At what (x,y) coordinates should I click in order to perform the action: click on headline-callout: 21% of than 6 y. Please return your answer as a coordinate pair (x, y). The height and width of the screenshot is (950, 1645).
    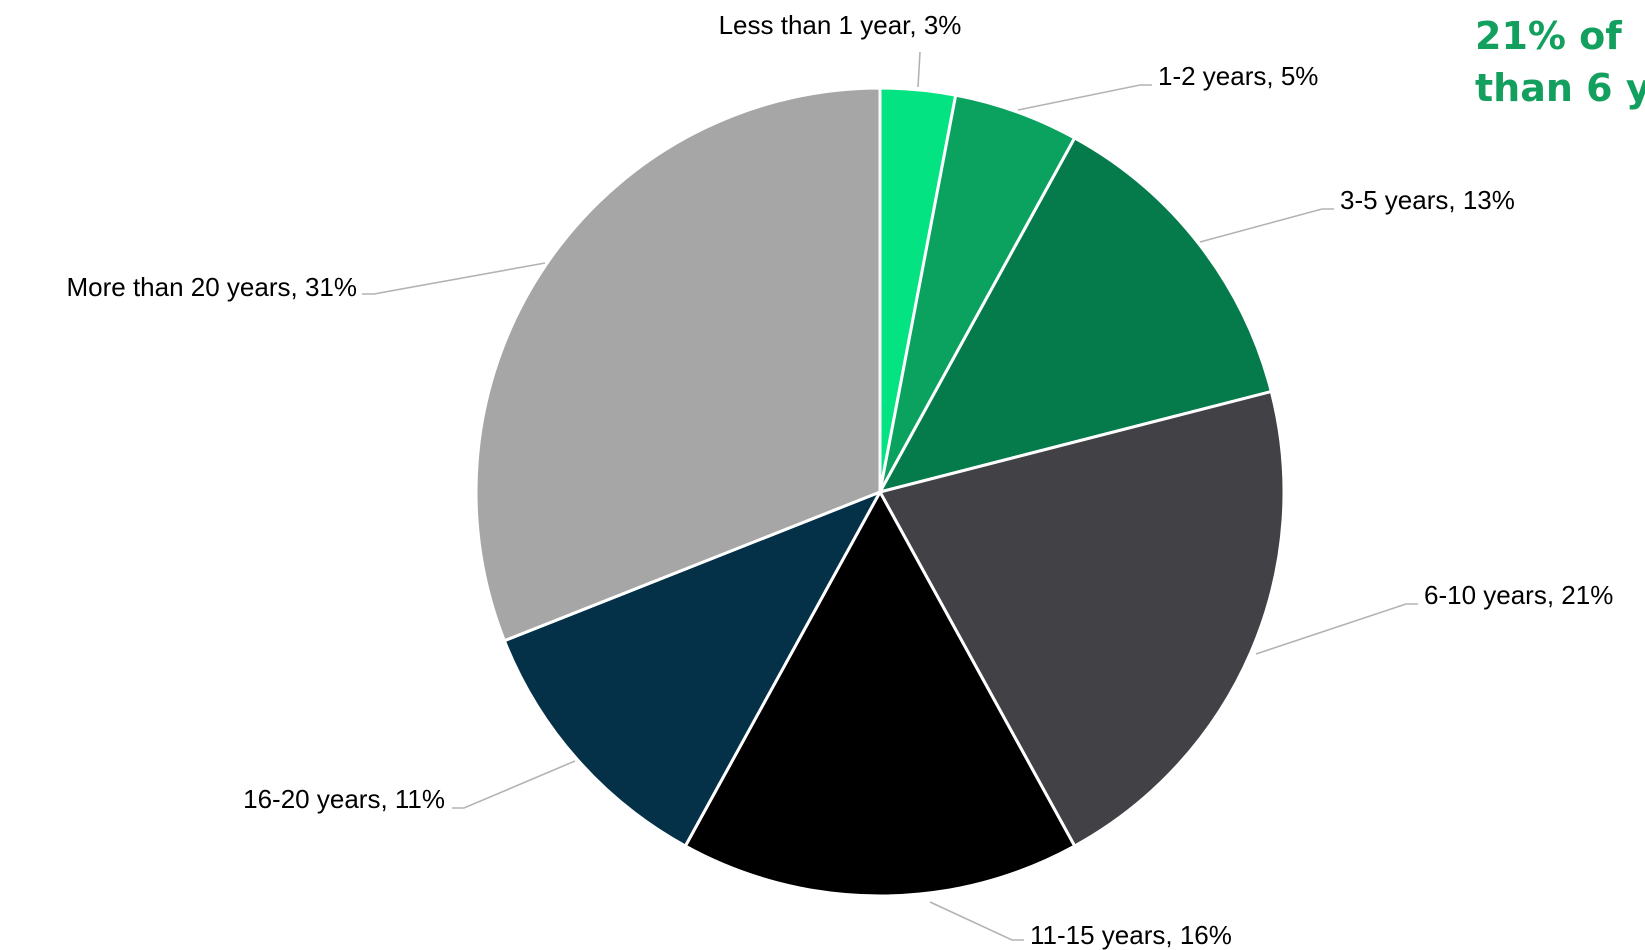
    Looking at the image, I should click on (1560, 62).